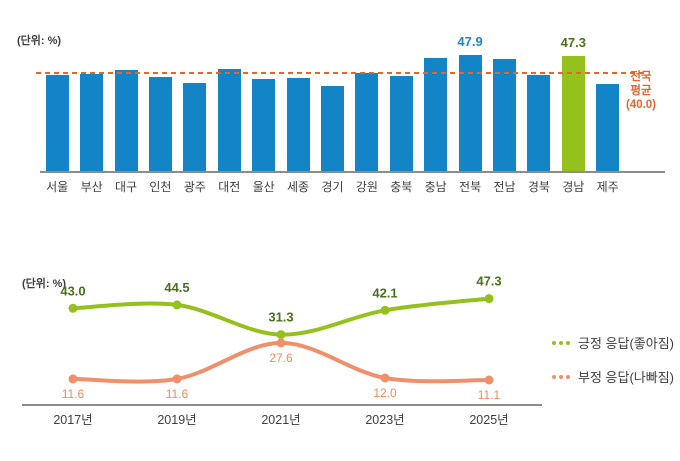  Describe the element at coordinates (280, 317) in the screenshot. I see `data-point-label-0-2: 31.3` at that location.